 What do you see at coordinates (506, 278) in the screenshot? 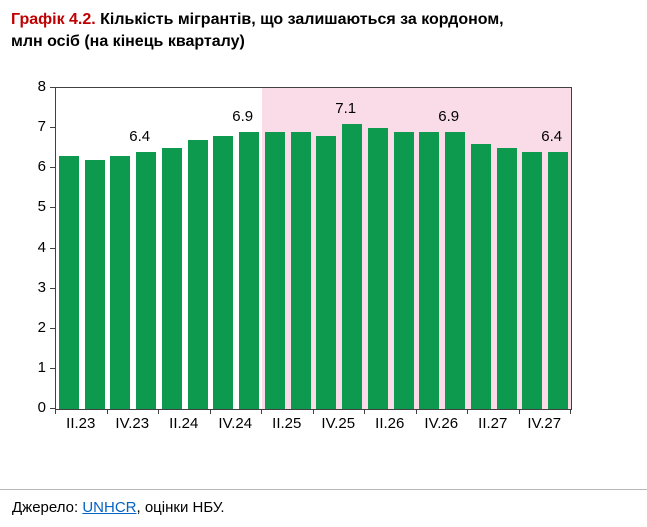
I see `bar-II.27` at bounding box center [506, 278].